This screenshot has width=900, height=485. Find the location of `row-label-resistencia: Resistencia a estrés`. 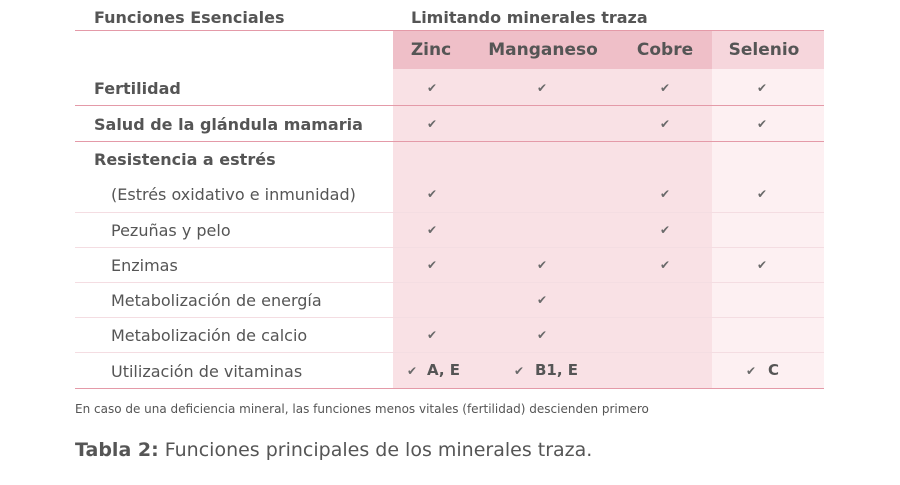

row-label-resistencia: Resistencia a estrés is located at coordinates (185, 159).